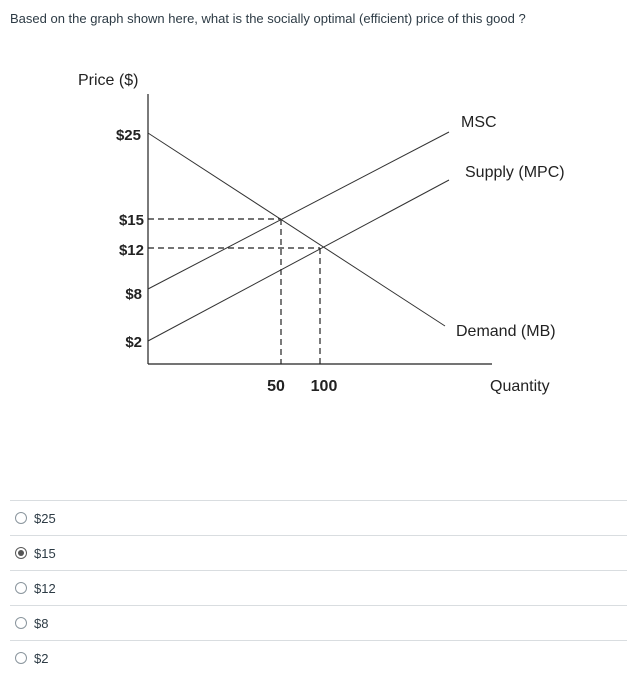 The image size is (627, 676). Describe the element at coordinates (506, 331) in the screenshot. I see `demand-label: Demand (MB)` at that location.